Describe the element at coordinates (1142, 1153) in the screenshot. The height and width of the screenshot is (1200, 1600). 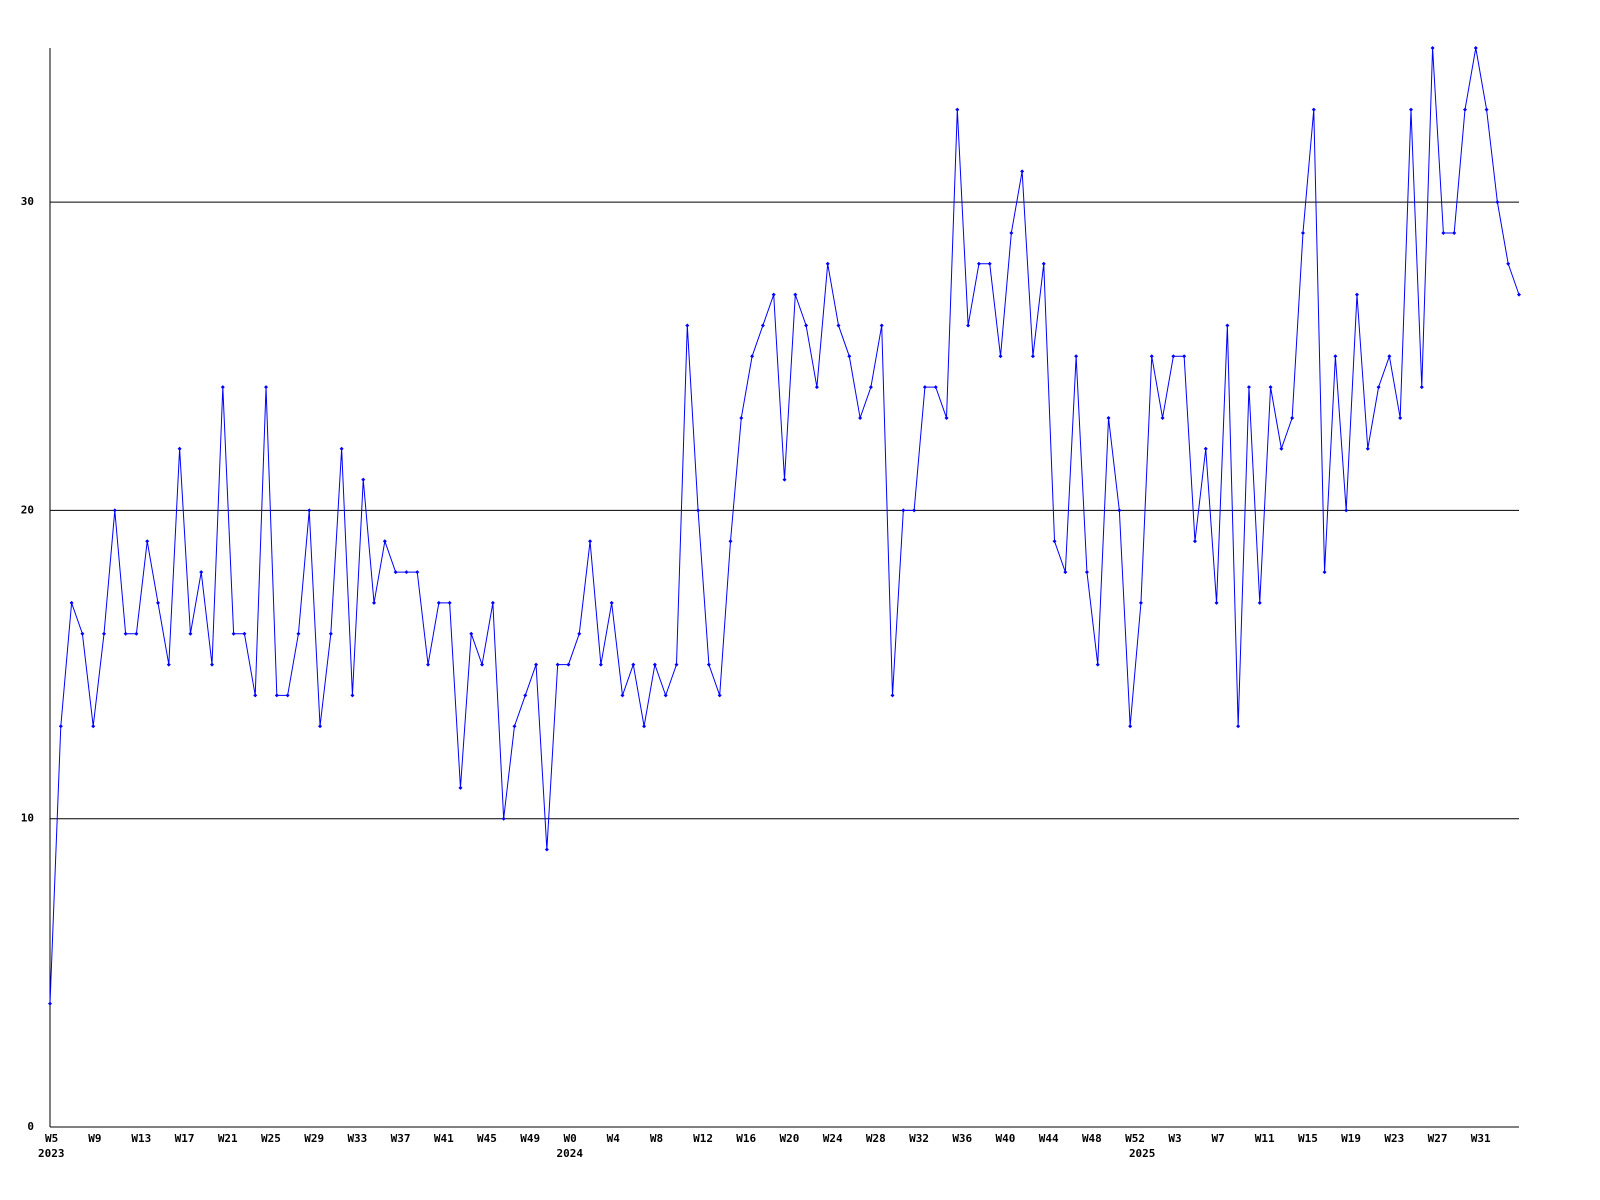
I see `x-year-label: 2025` at that location.